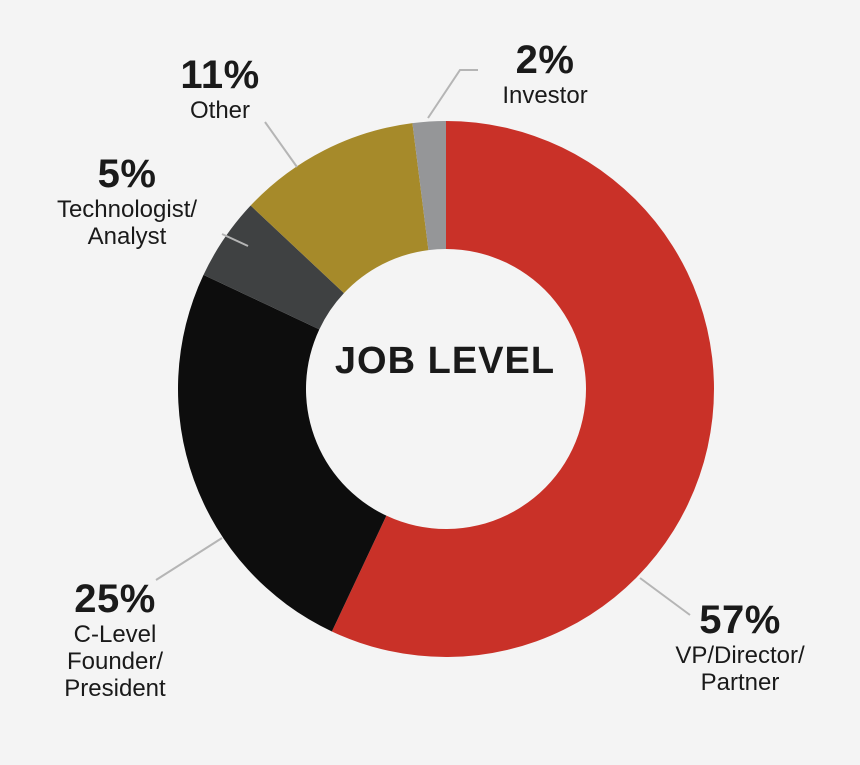 The image size is (860, 765). What do you see at coordinates (545, 95) in the screenshot?
I see `slice-cat-investor-1: Investor` at bounding box center [545, 95].